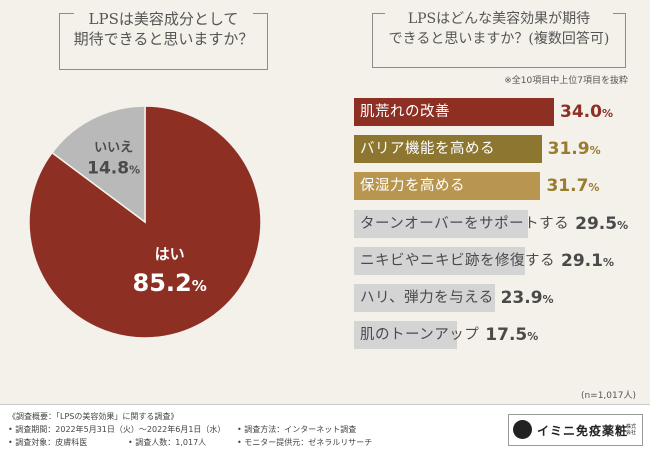 The height and width of the screenshot is (451, 650). Describe the element at coordinates (113, 147) in the screenshot. I see `pie-label-1: いいえ` at that location.